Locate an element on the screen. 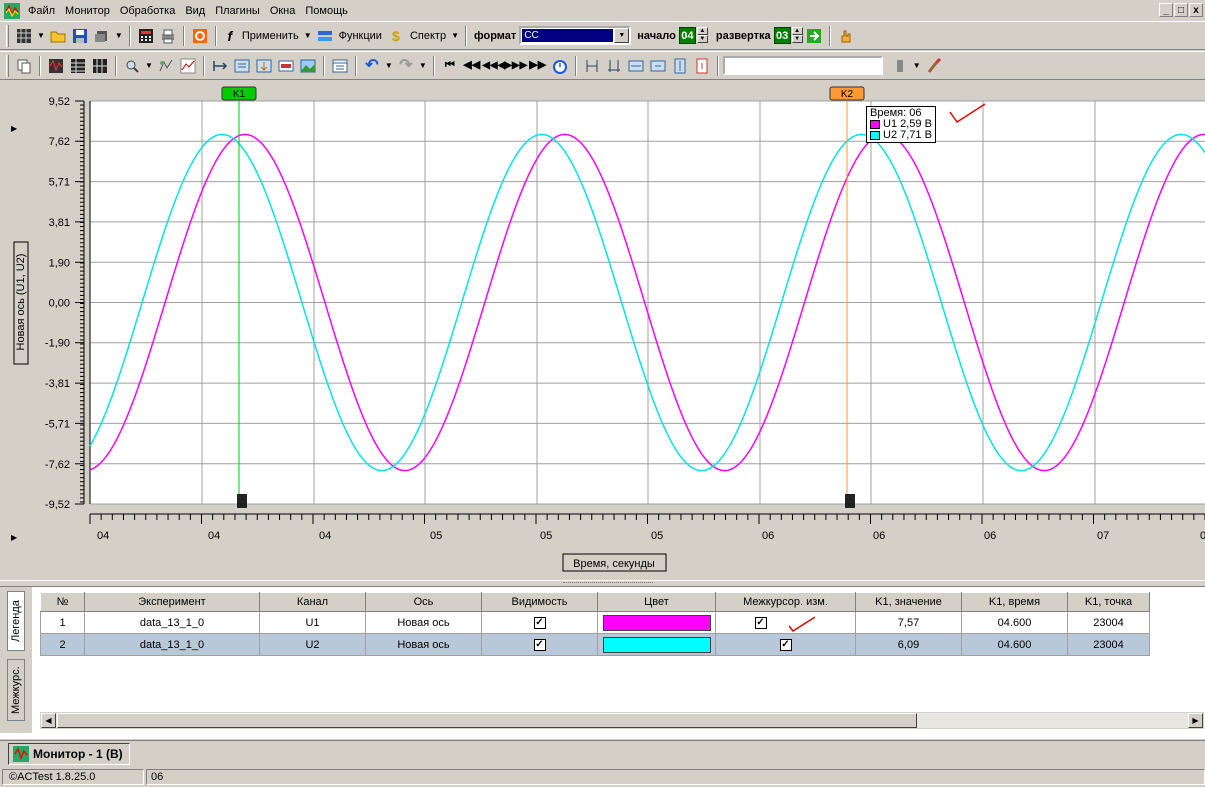  sweep-value: 03 is located at coordinates (782, 35).